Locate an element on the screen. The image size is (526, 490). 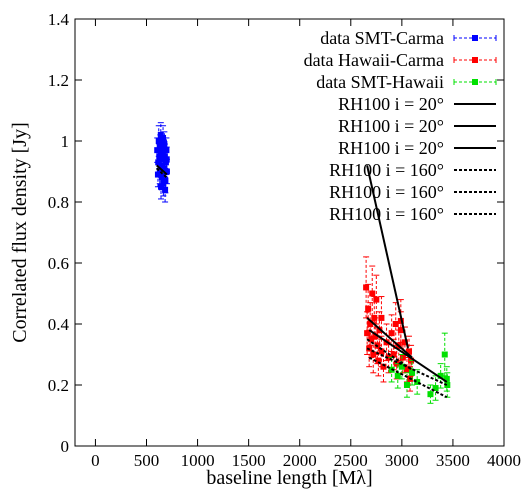
y-tick-label: 1.2 is located at coordinates (58, 80).